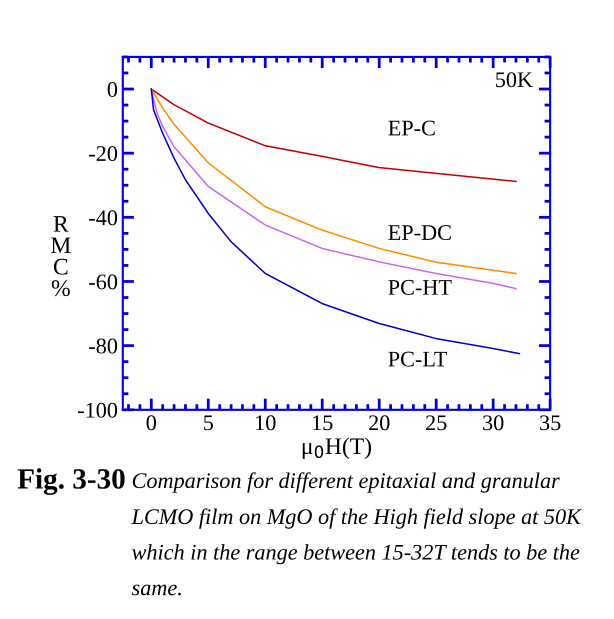 The image size is (614, 619). What do you see at coordinates (411, 128) in the screenshot?
I see `series-label: EP-C` at bounding box center [411, 128].